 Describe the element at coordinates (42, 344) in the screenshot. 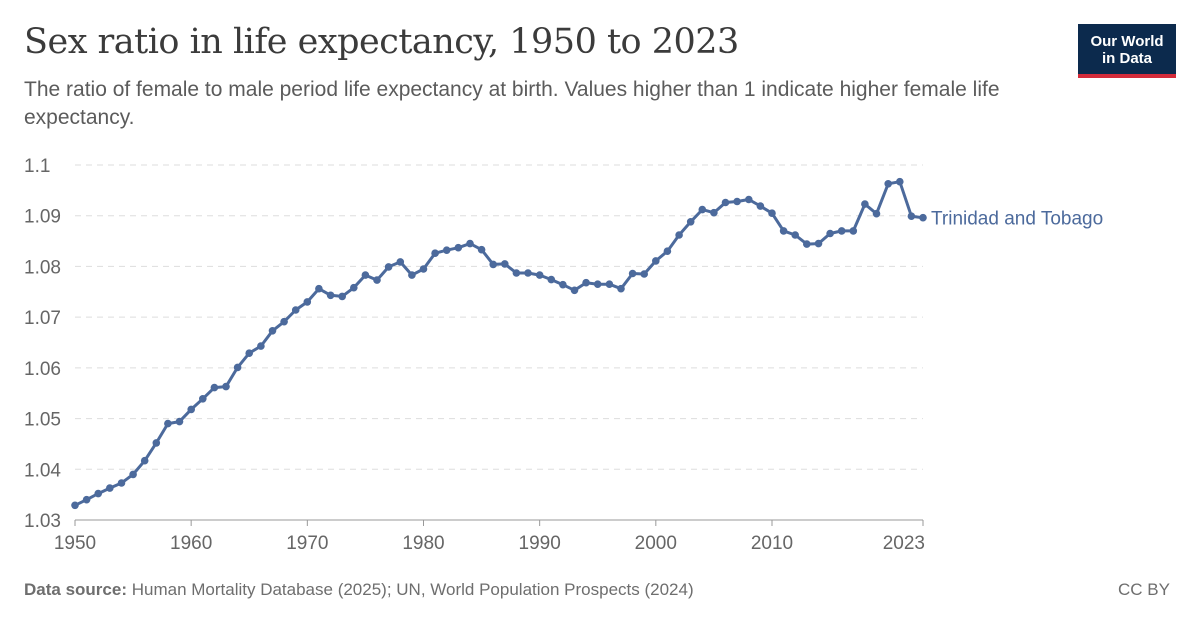

I see `y-axis: 1.03 1.04 1.05 1.06 1.07 1.08 1.09 1.1` at that location.